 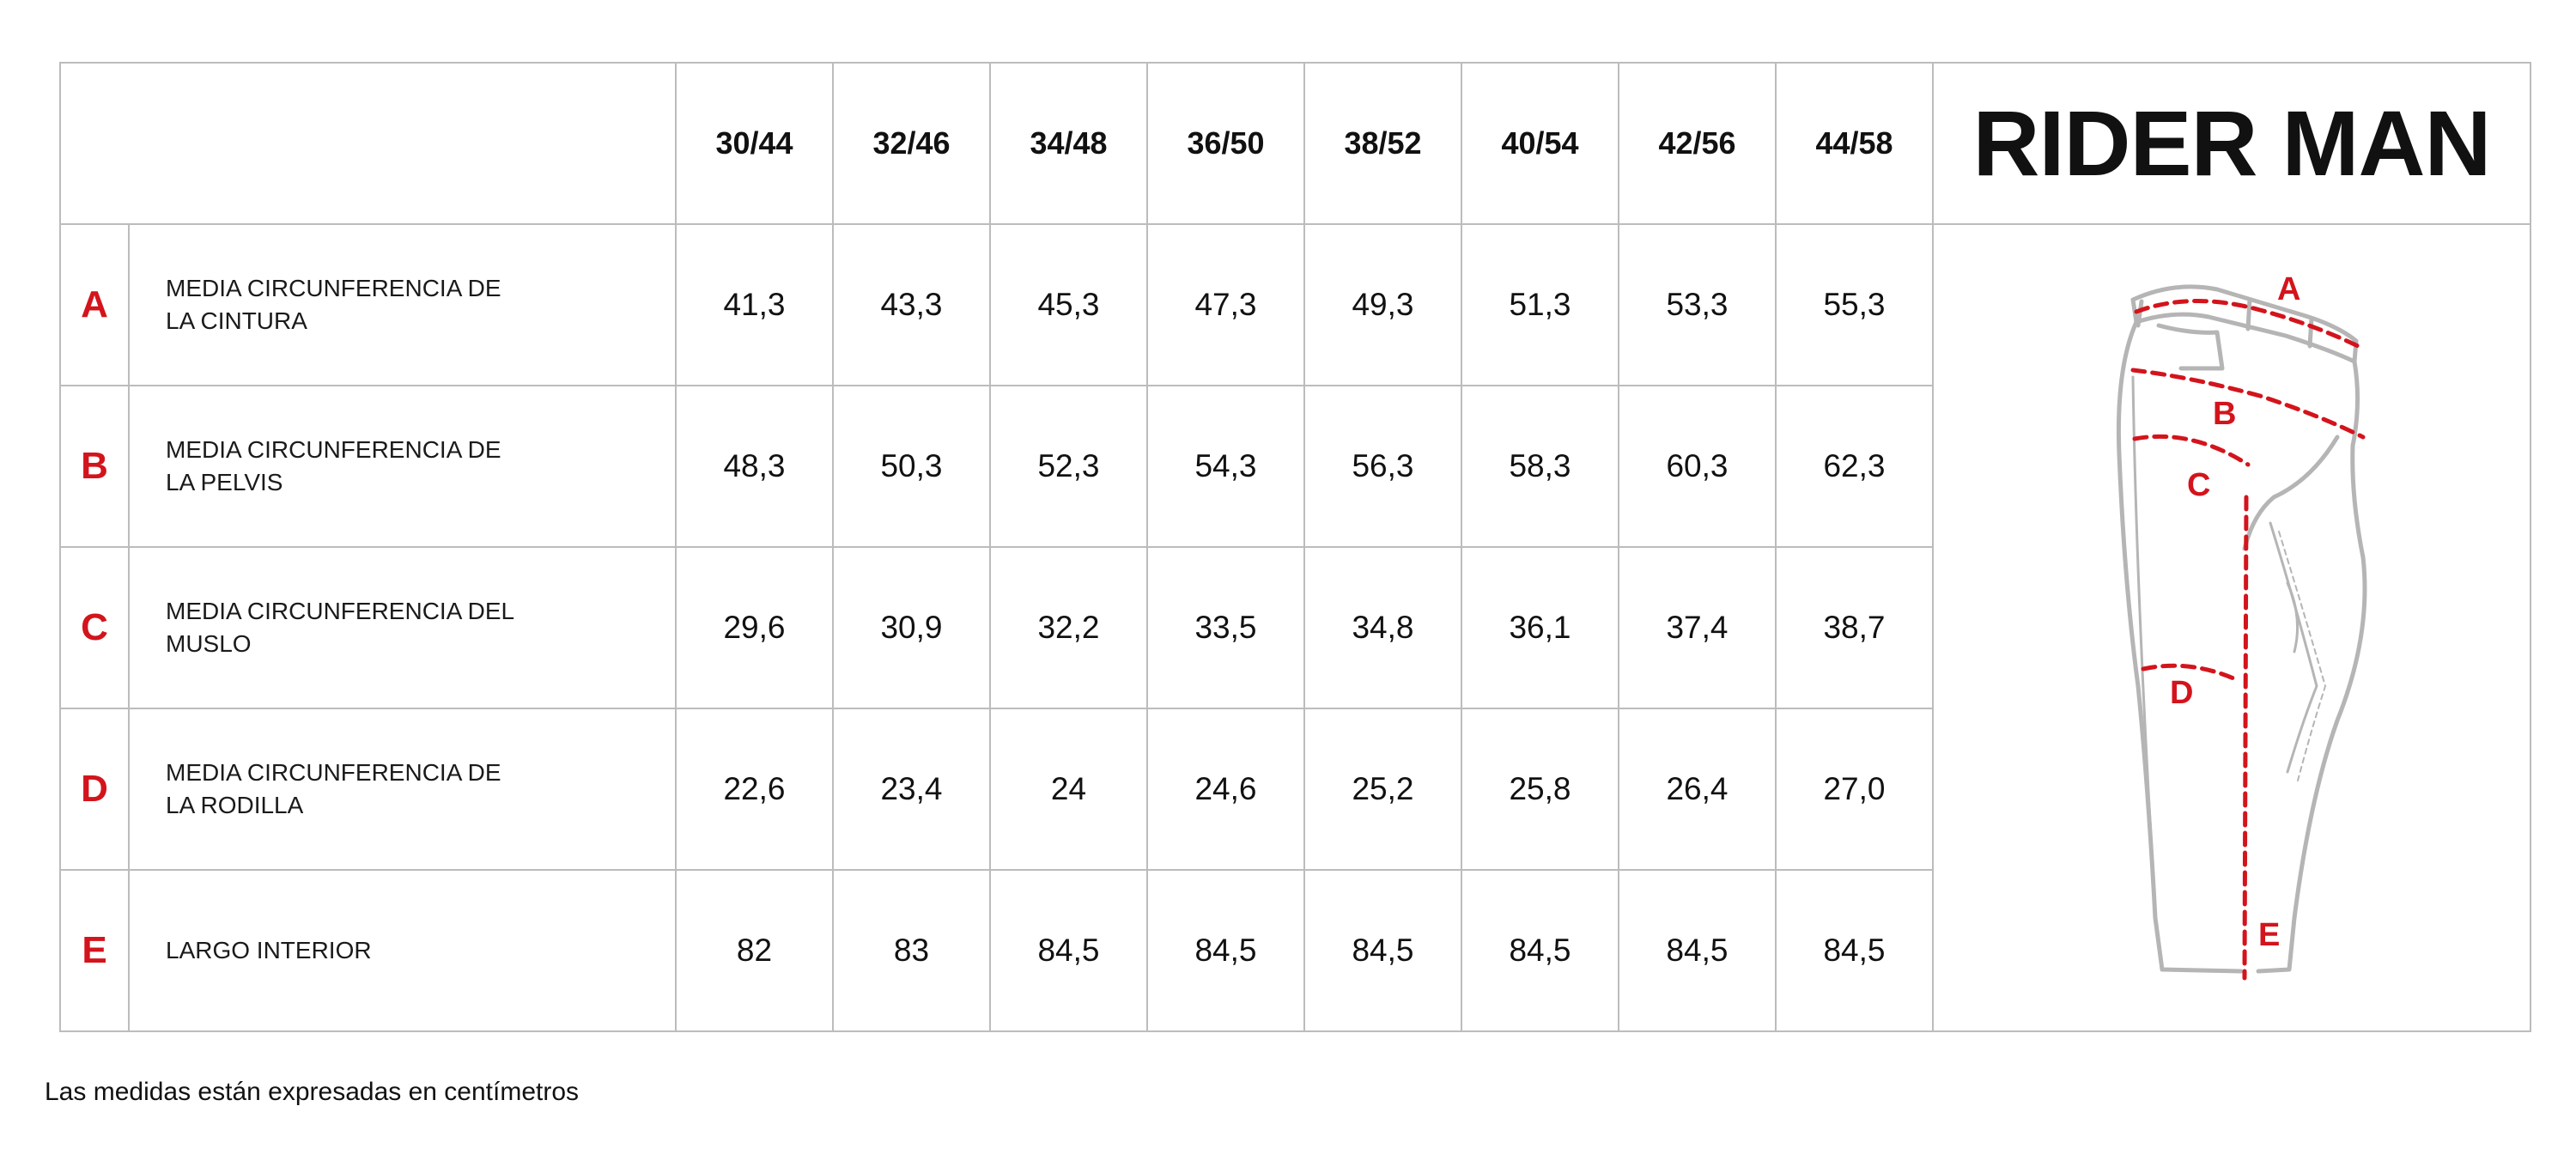 What do you see at coordinates (1382, 304) in the screenshot?
I see `value-cell: 49,3` at bounding box center [1382, 304].